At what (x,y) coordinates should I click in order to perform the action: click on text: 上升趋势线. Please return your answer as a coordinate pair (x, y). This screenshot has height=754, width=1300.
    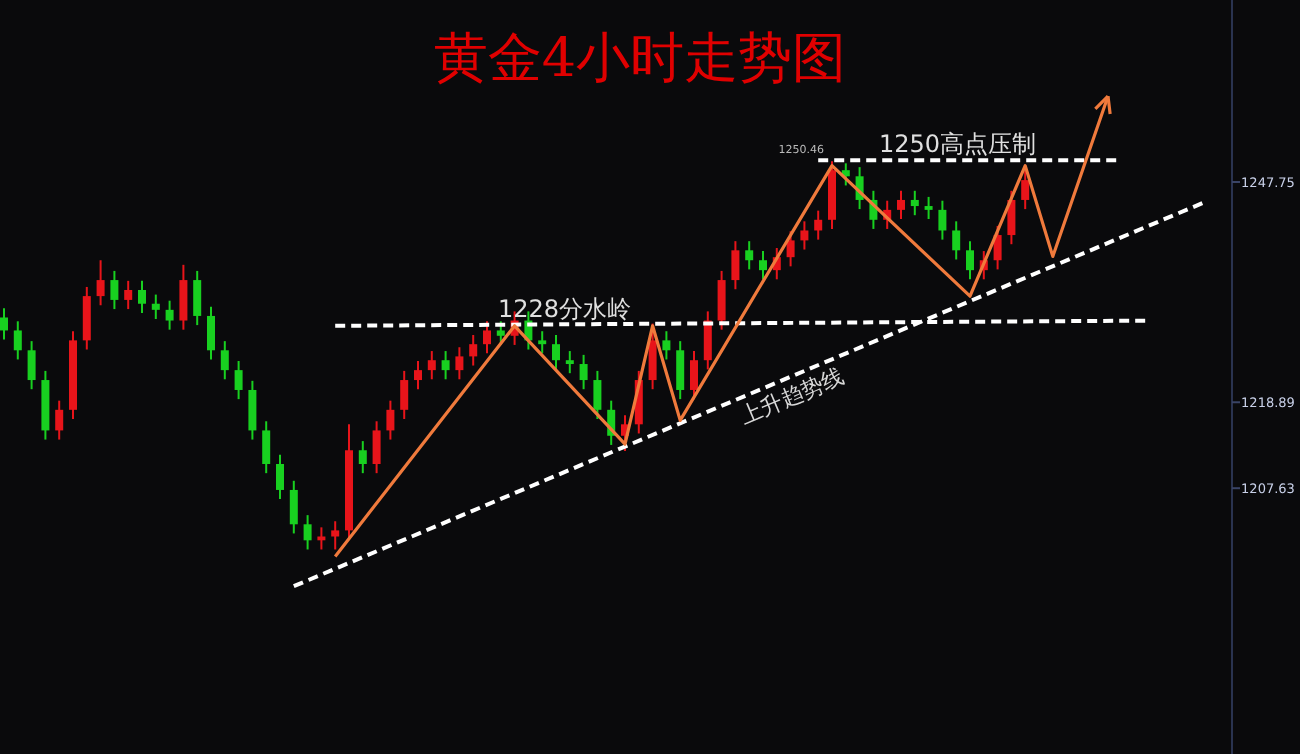
    Looking at the image, I should click on (792, 396).